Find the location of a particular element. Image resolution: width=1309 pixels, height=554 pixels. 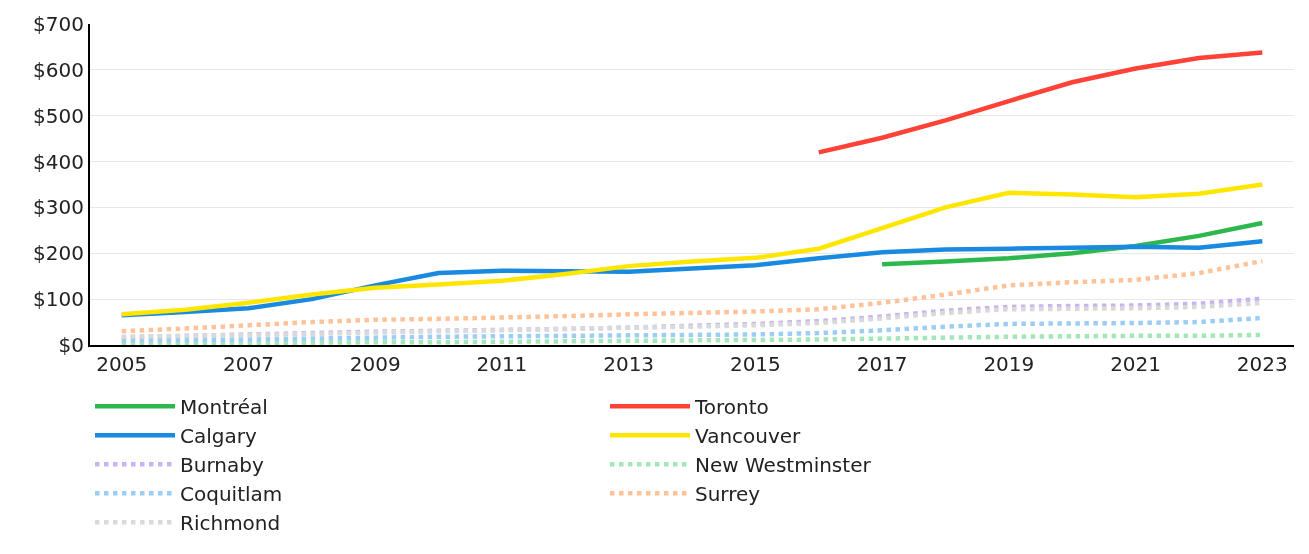

y-tick-label: $200 is located at coordinates (58, 253).